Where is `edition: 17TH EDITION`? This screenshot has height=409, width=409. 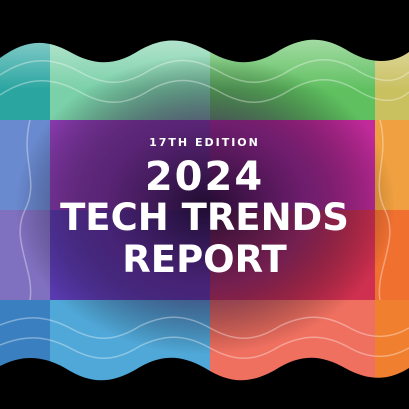 edition: 17TH EDITION is located at coordinates (204, 142).